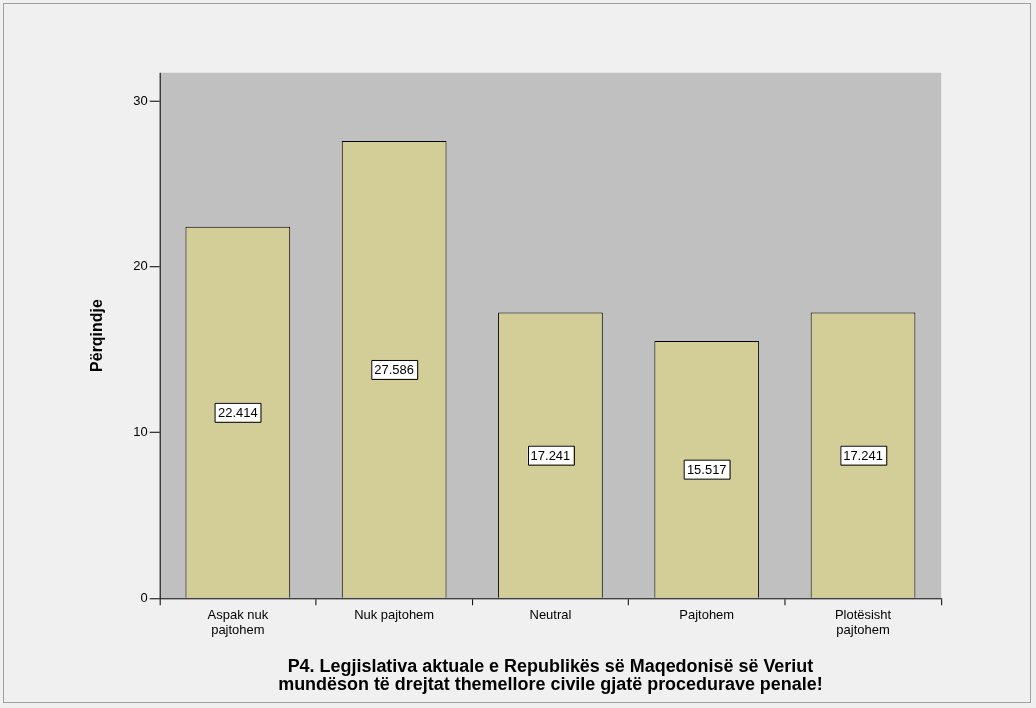 The image size is (1036, 708). I want to click on x-tick-label: Aspak nuk pajtohem, so click(238, 622).